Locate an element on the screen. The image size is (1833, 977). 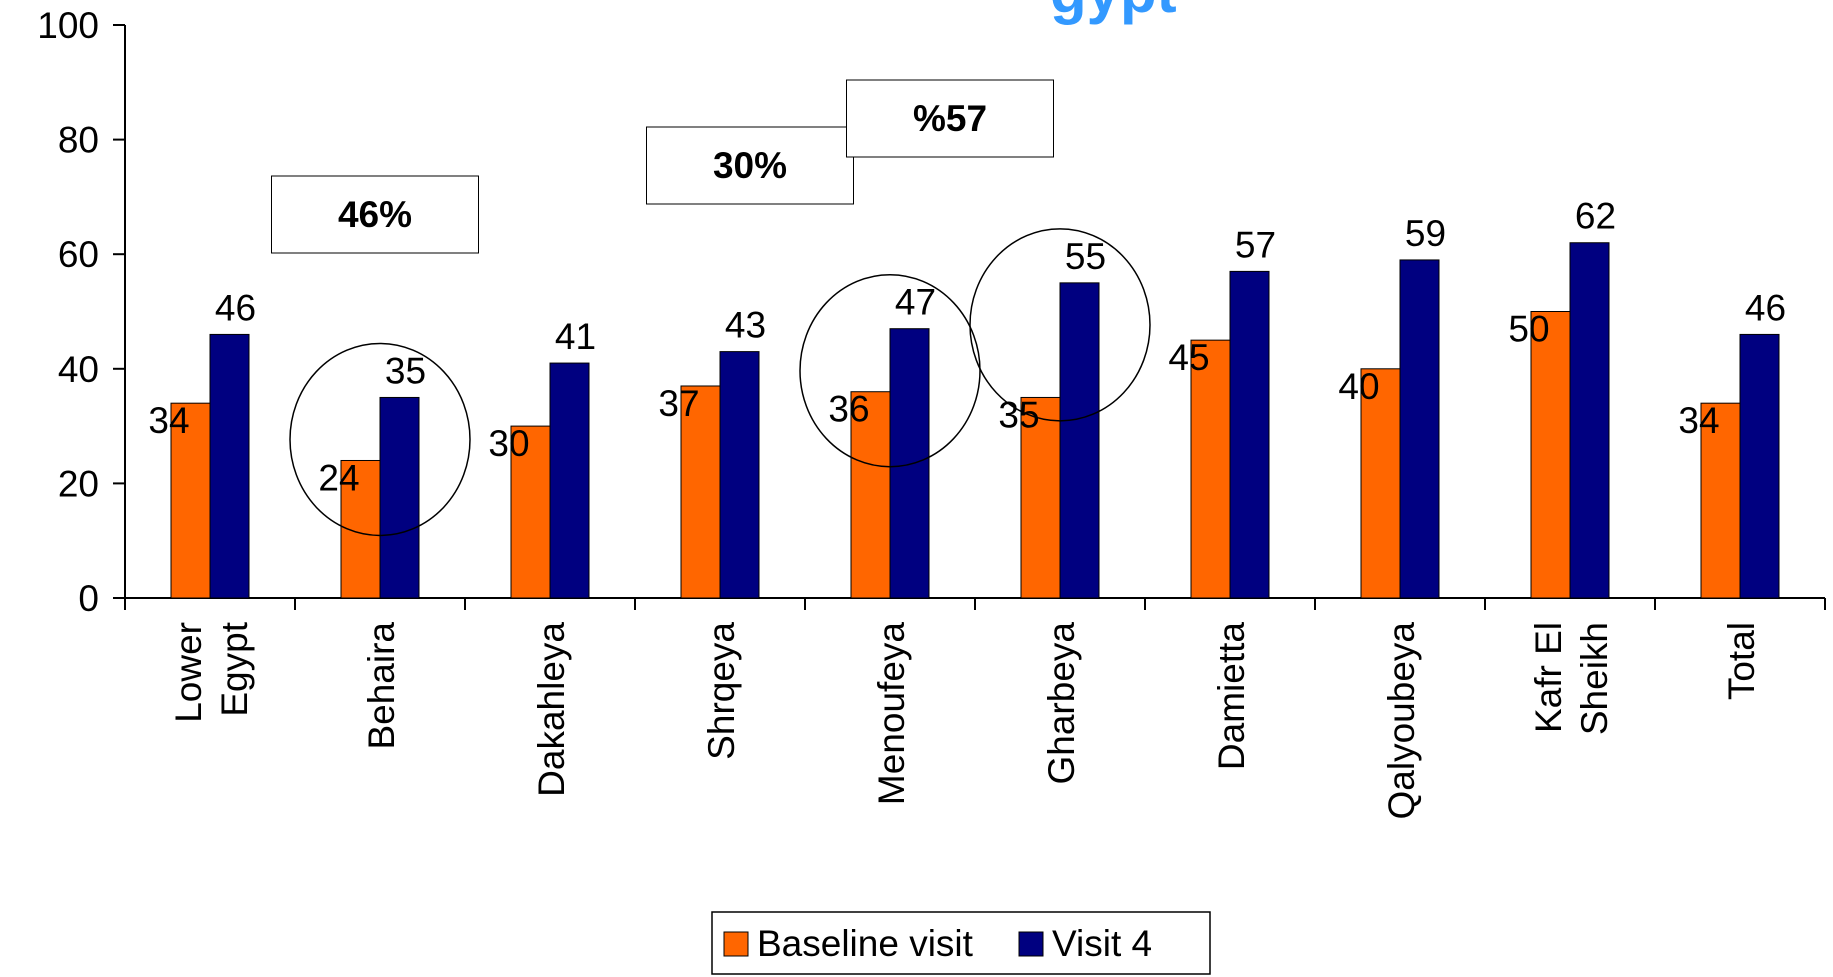
callouts: 46% 30% %57 is located at coordinates (662, 166).